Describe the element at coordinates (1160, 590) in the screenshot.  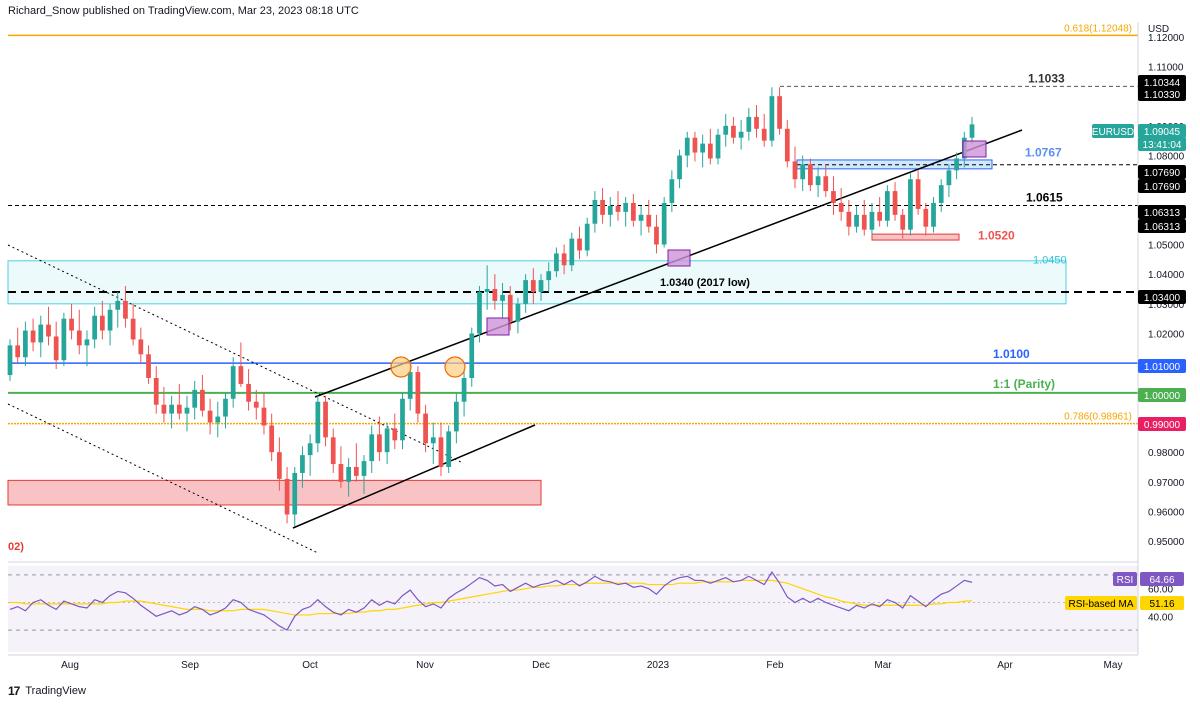
I see `rsi-tick-60: 60.00` at that location.